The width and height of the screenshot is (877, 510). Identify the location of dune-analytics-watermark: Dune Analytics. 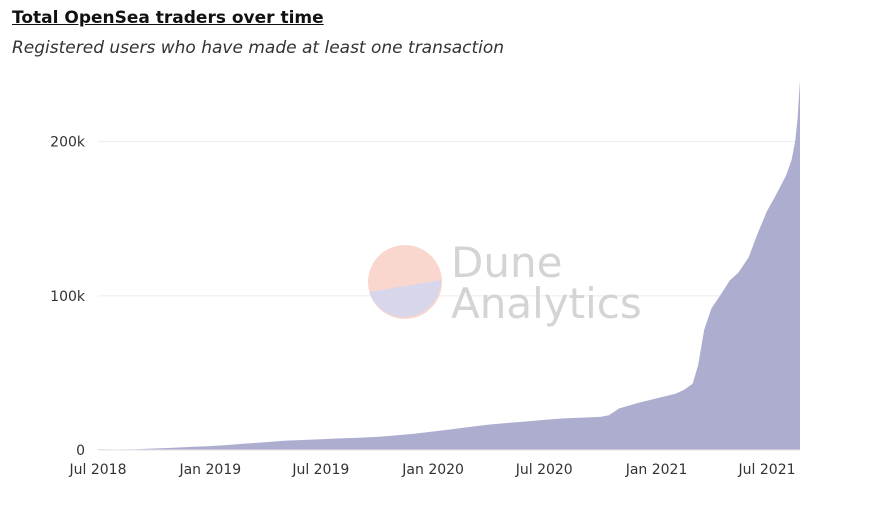
(505, 283).